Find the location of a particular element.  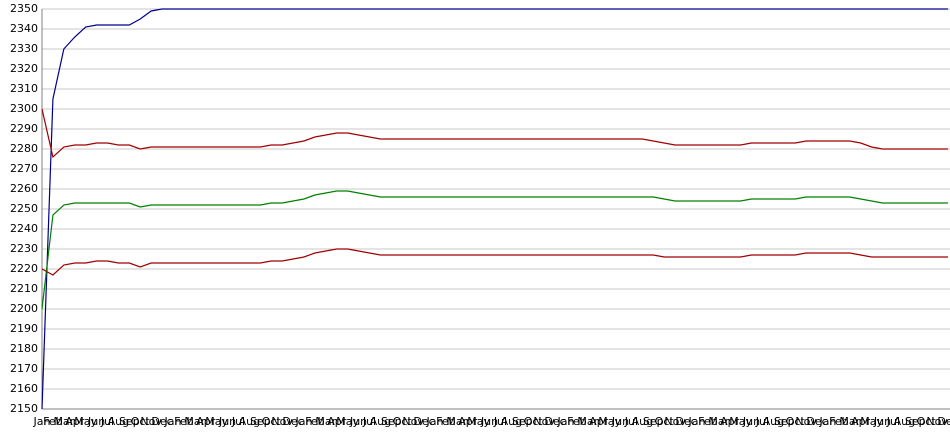

y-tick-label: 2350 is located at coordinates (24, 8).